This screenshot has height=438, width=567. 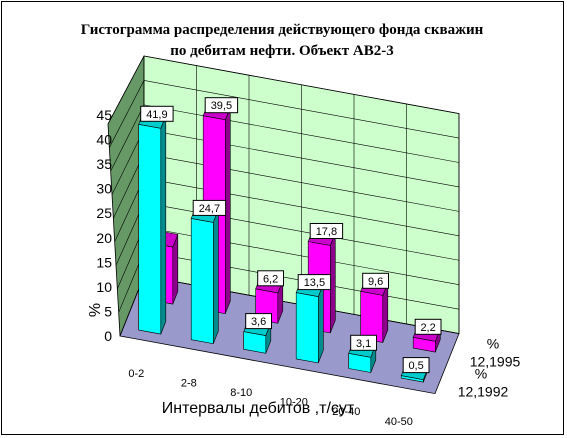 I want to click on category-label: 10-20, so click(x=294, y=403).